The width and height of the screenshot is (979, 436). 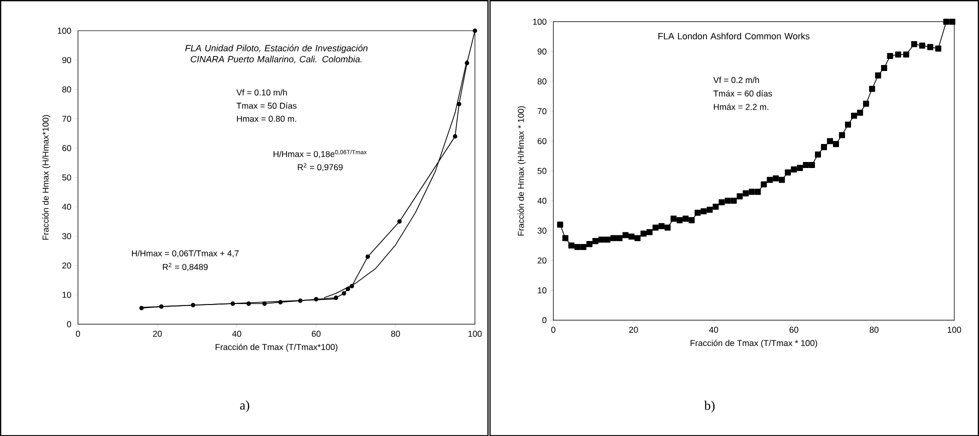 What do you see at coordinates (522, 171) in the screenshot?
I see `y-axis-title: Fracción de Hmax (H/Hmax * 100)` at bounding box center [522, 171].